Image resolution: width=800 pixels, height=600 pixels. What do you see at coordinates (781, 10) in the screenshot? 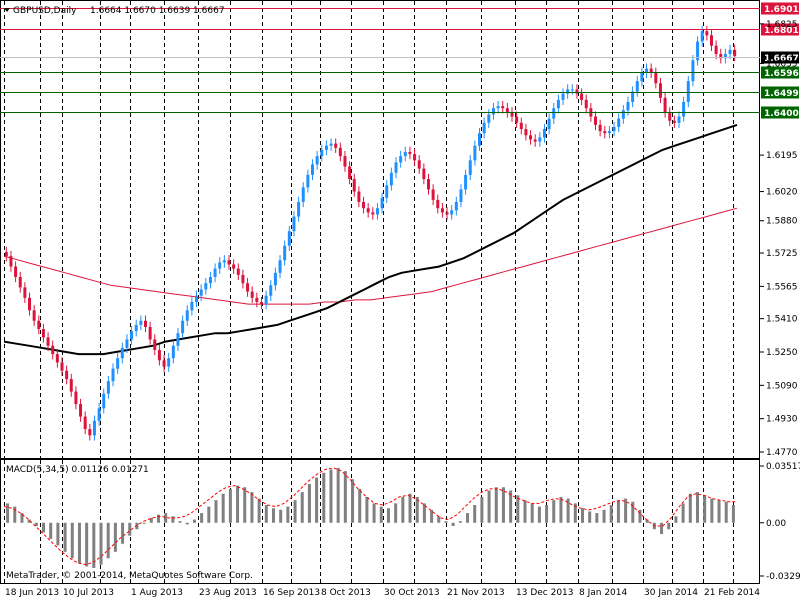
I see `level-price-label: 1.6901` at bounding box center [781, 10].